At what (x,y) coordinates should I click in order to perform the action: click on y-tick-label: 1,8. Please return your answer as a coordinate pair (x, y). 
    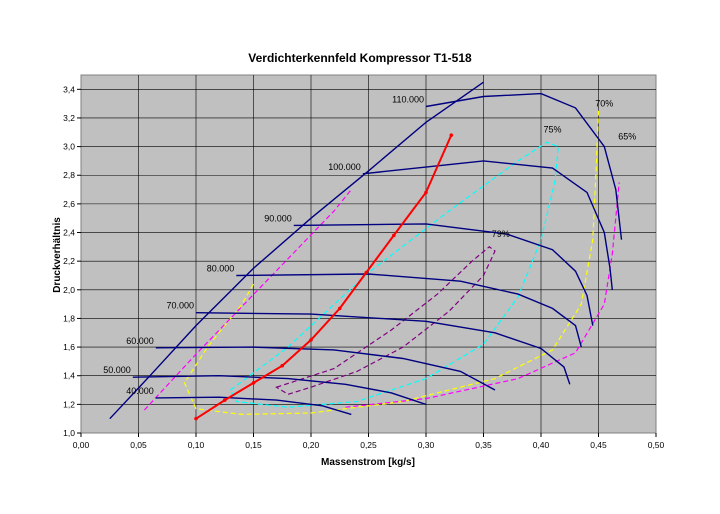
    Looking at the image, I should click on (69, 318).